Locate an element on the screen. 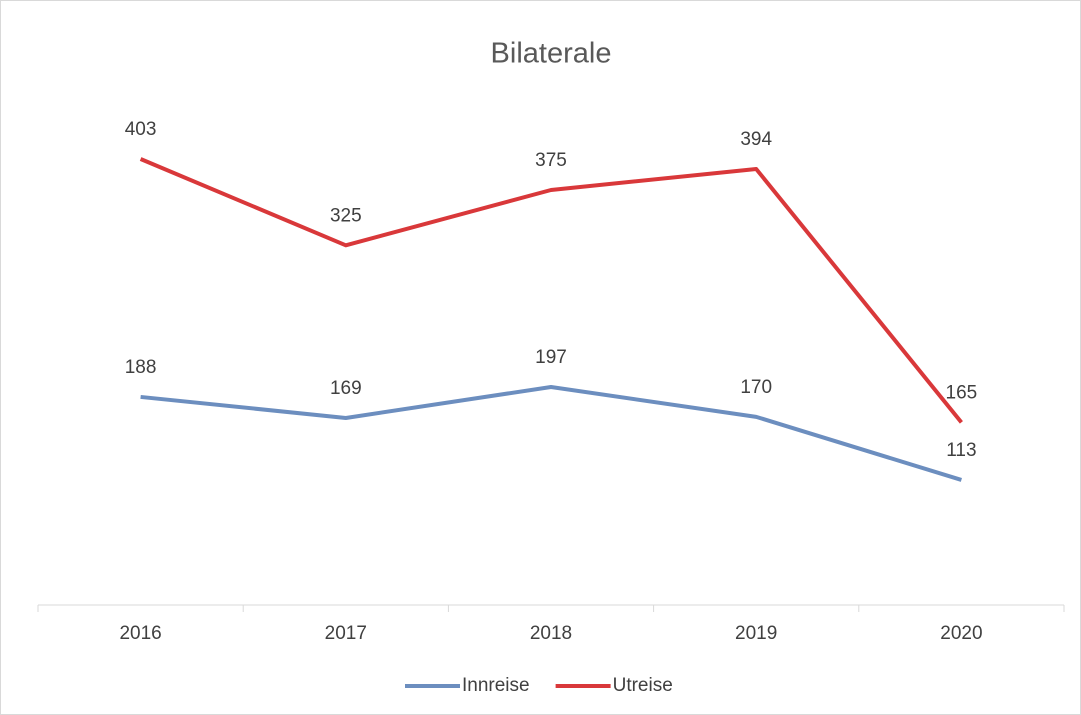 Image resolution: width=1081 pixels, height=715 pixels. data-label: 325 is located at coordinates (346, 215).